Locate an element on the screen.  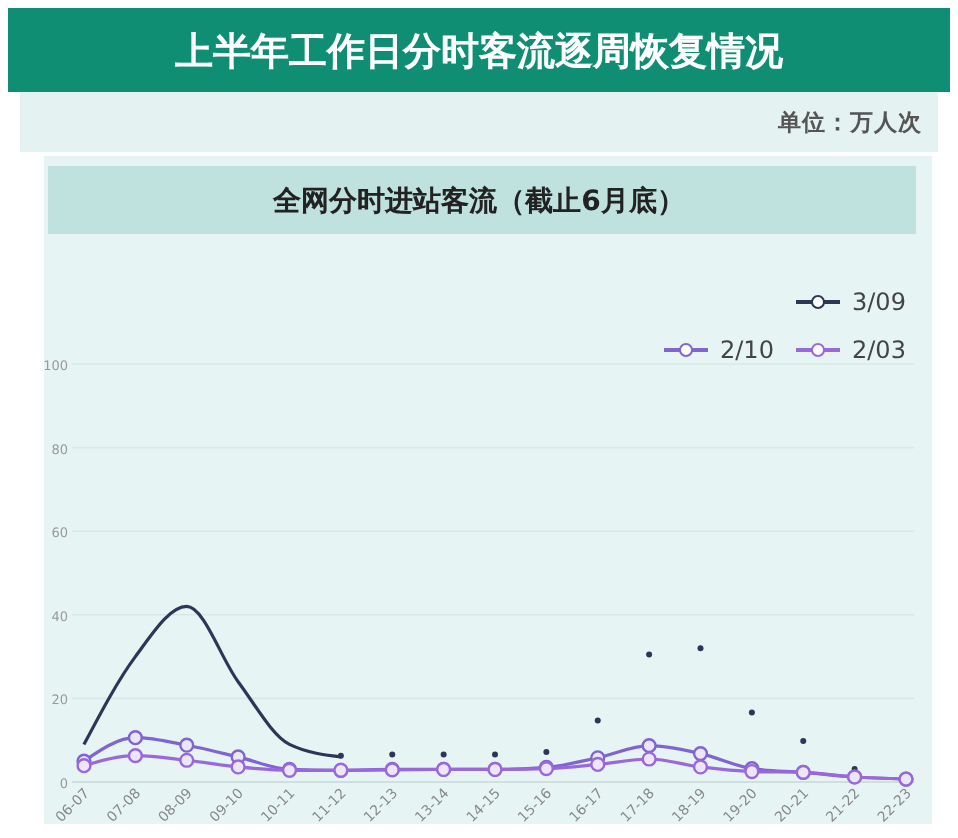
legend-label: 2/03 is located at coordinates (879, 350).